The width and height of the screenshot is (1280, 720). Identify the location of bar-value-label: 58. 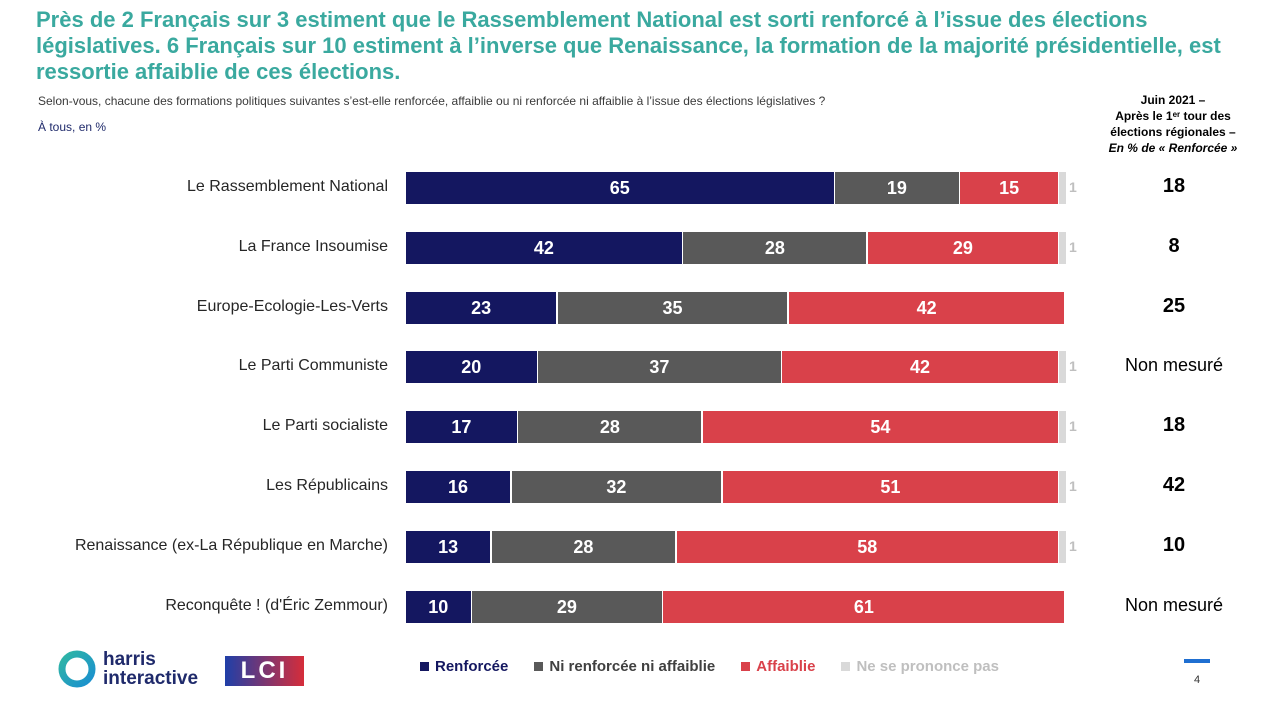
(867, 546).